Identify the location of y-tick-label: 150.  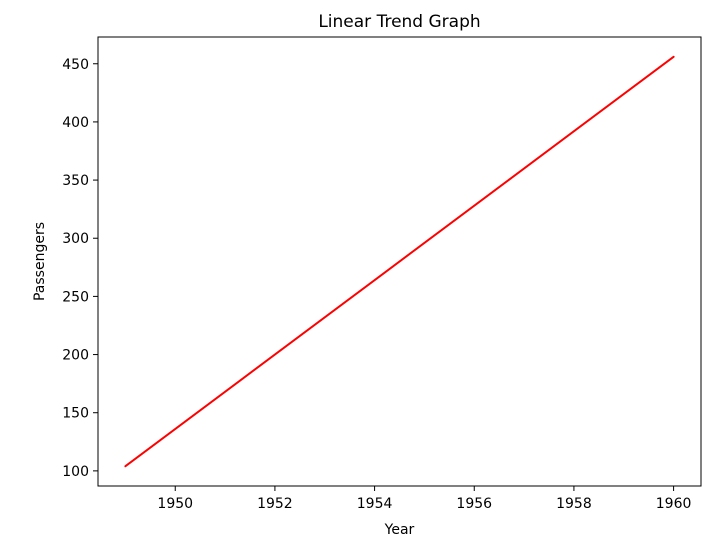
(75, 414).